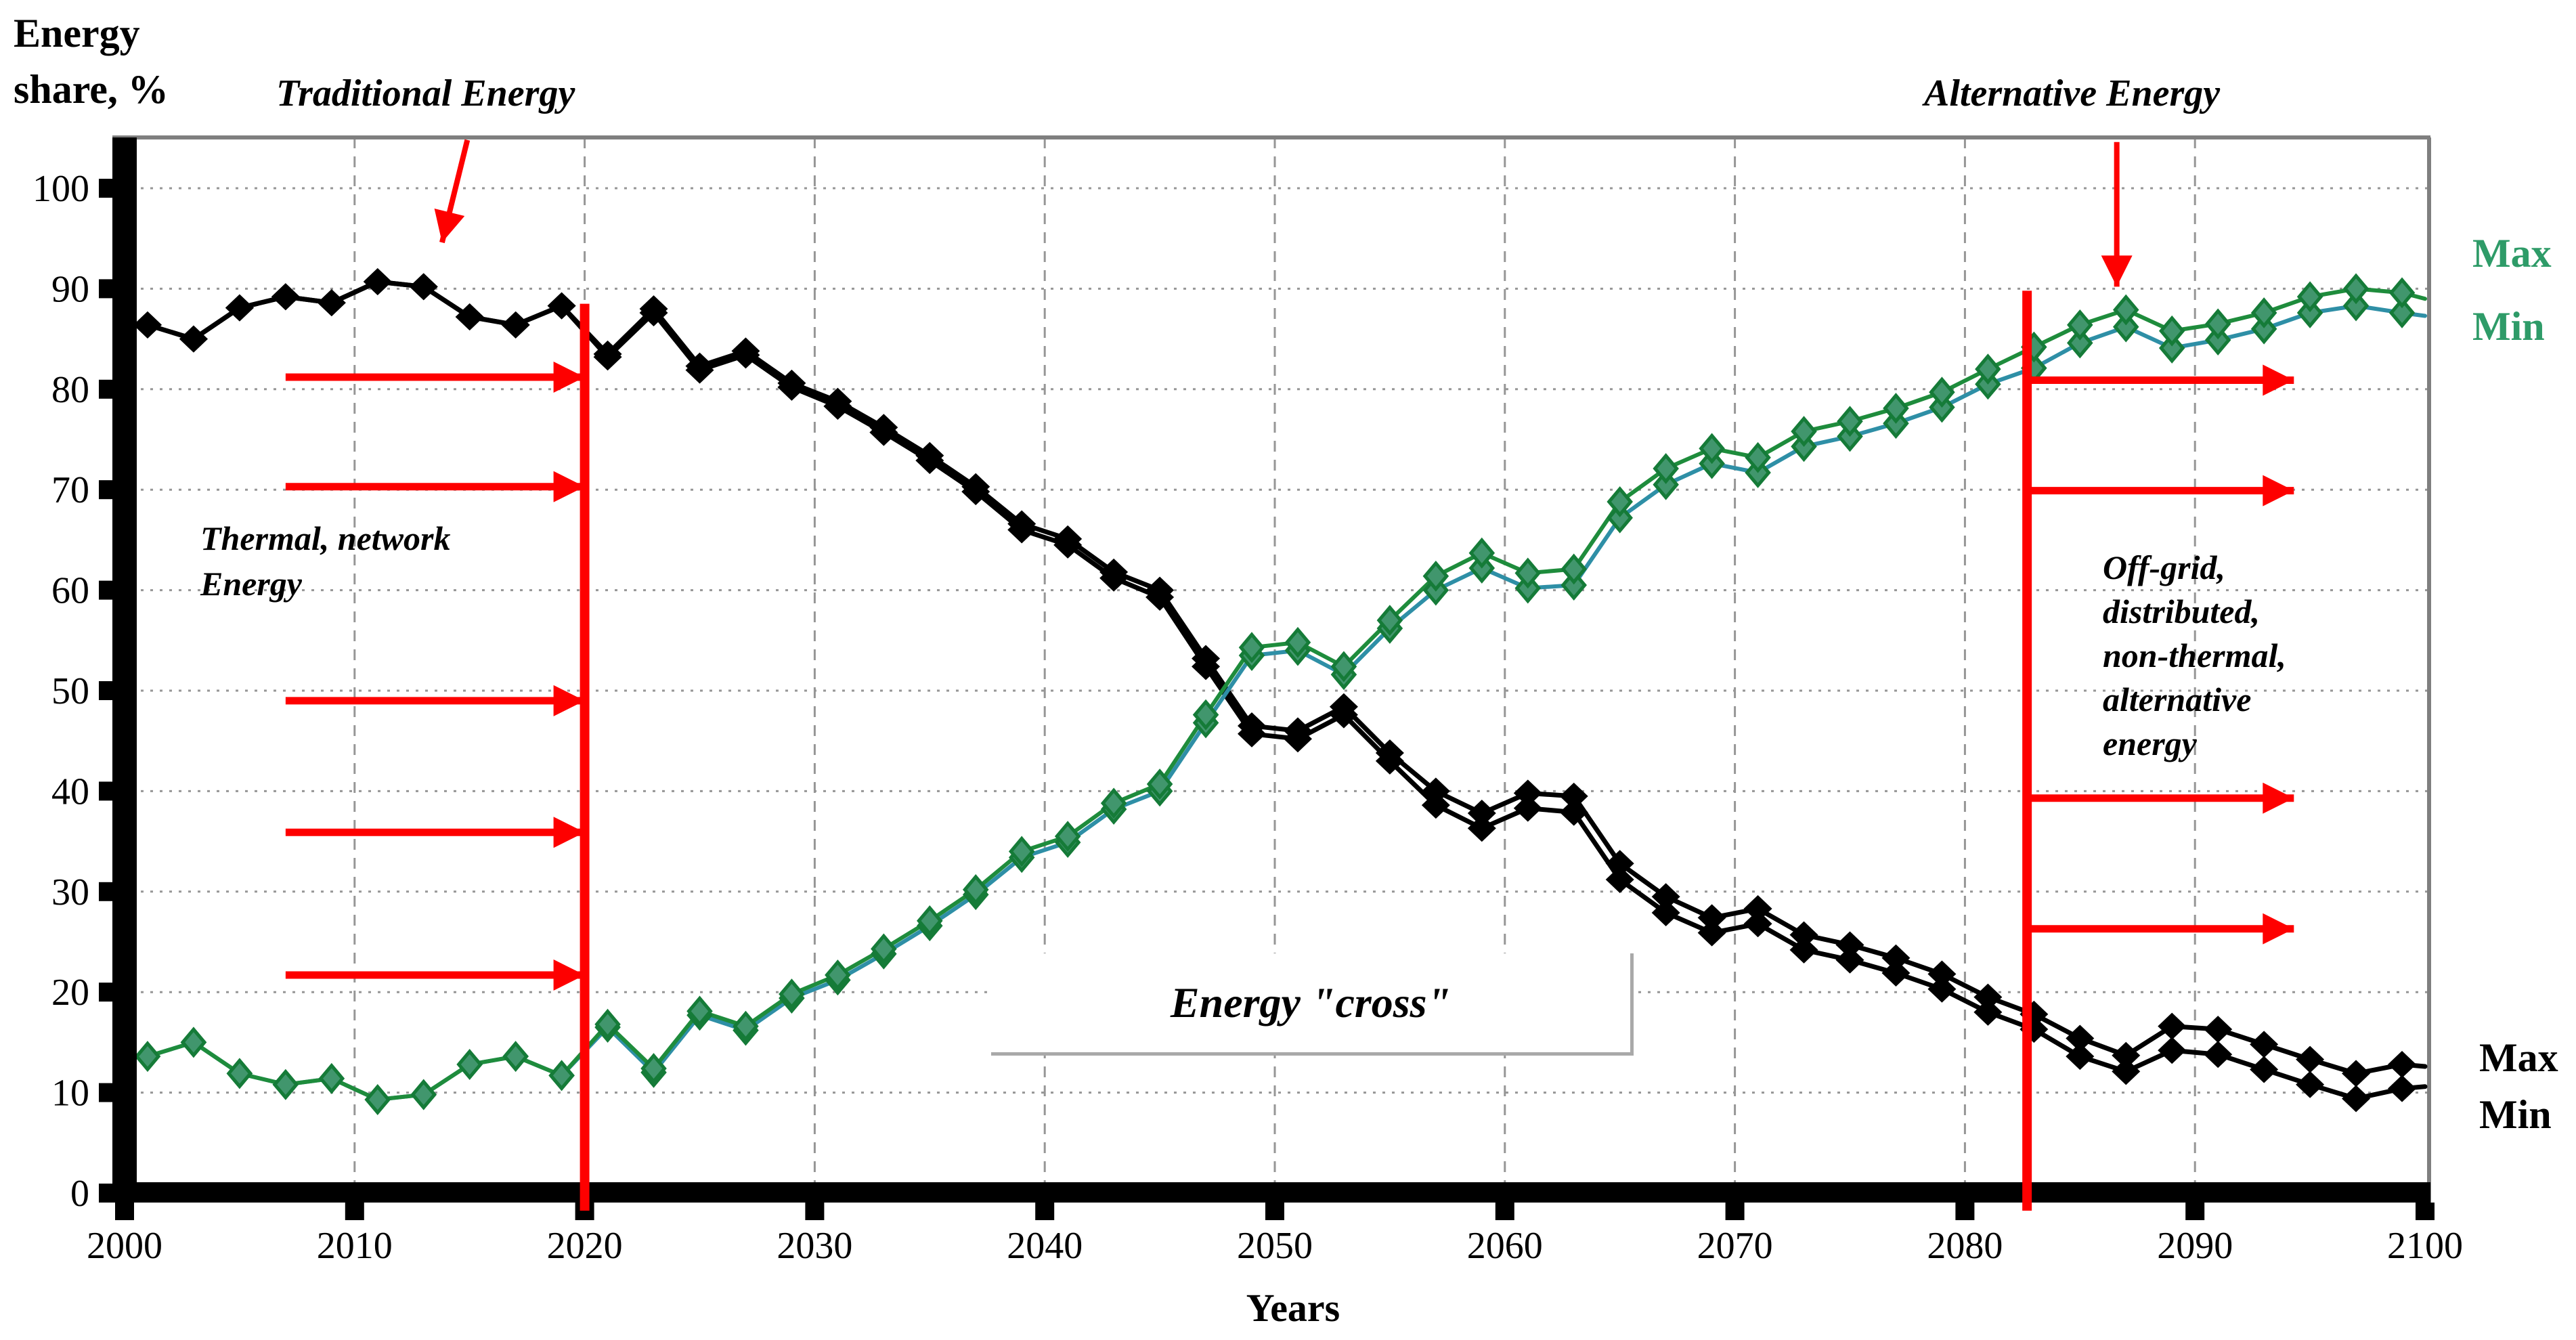 The width and height of the screenshot is (2576, 1340). What do you see at coordinates (2508, 326) in the screenshot?
I see `alternative-min-label: Min` at bounding box center [2508, 326].